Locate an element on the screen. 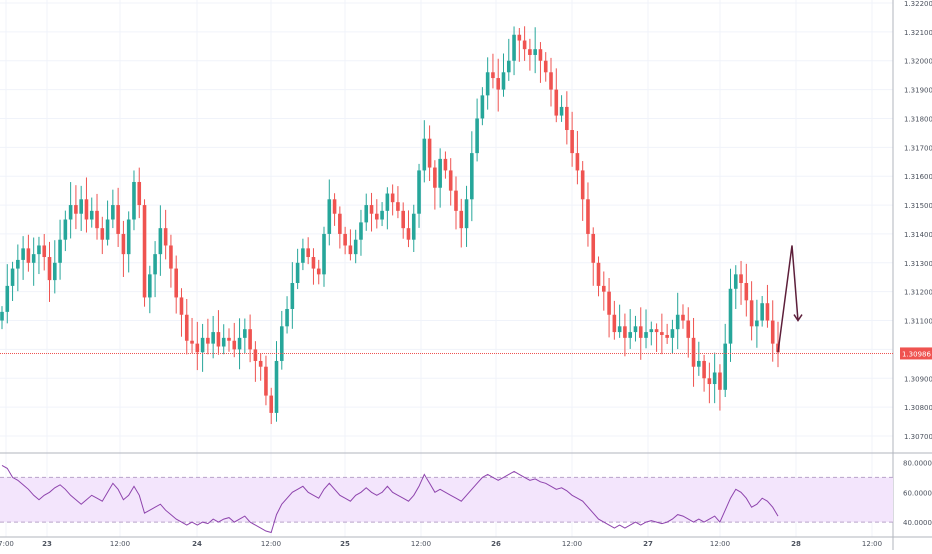  y-tick-label: 1.30800 is located at coordinates (918, 408).